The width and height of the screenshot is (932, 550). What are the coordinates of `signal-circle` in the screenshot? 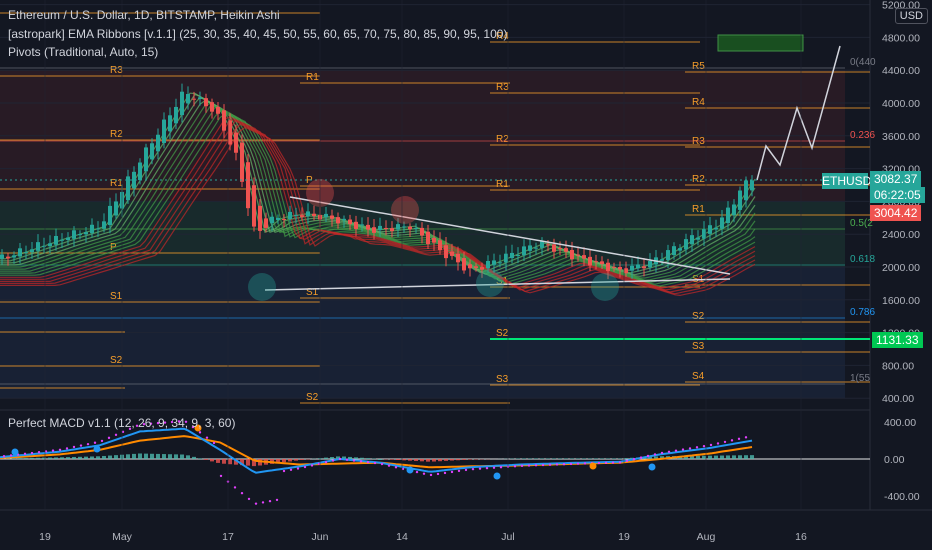 It's located at (262, 287).